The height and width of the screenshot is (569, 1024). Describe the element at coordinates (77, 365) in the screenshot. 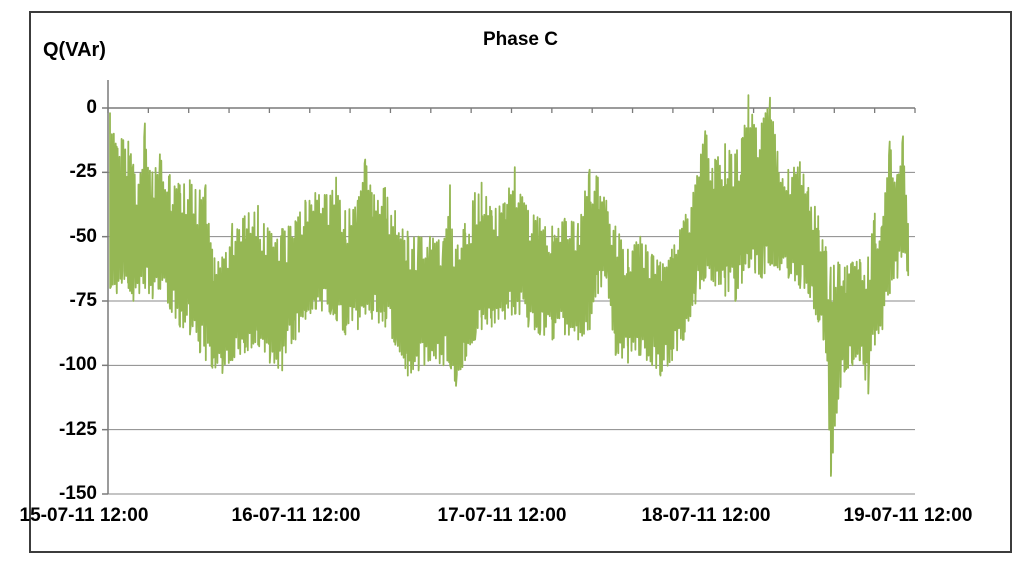

I see `y-tick-label: -100` at that location.